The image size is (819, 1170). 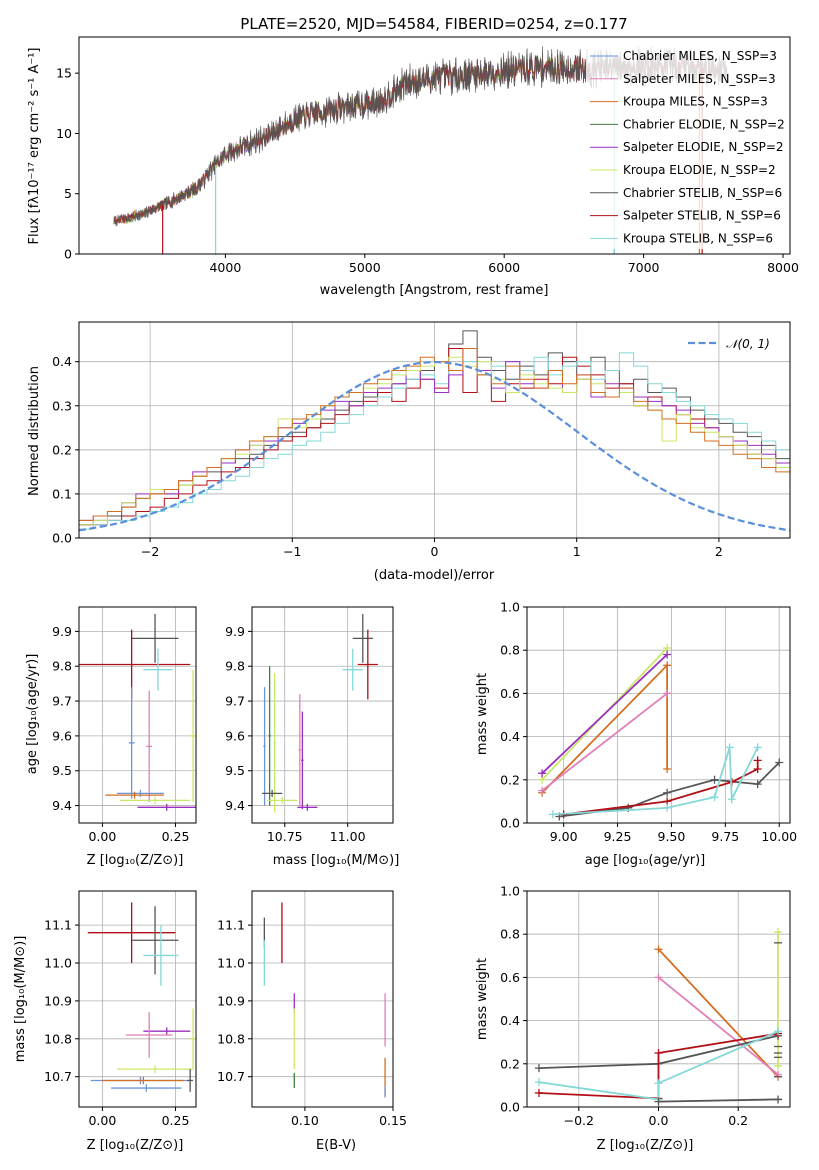 What do you see at coordinates (64, 133) in the screenshot?
I see `y-tick-label: 10` at bounding box center [64, 133].